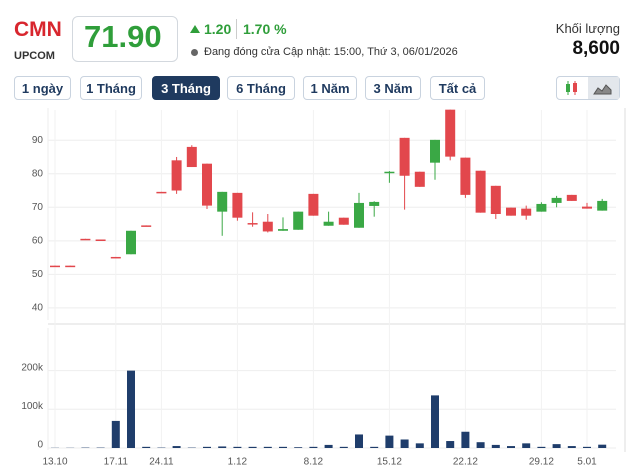 The height and width of the screenshot is (470, 640). Describe the element at coordinates (195, 29) in the screenshot. I see `up-arrow` at that location.